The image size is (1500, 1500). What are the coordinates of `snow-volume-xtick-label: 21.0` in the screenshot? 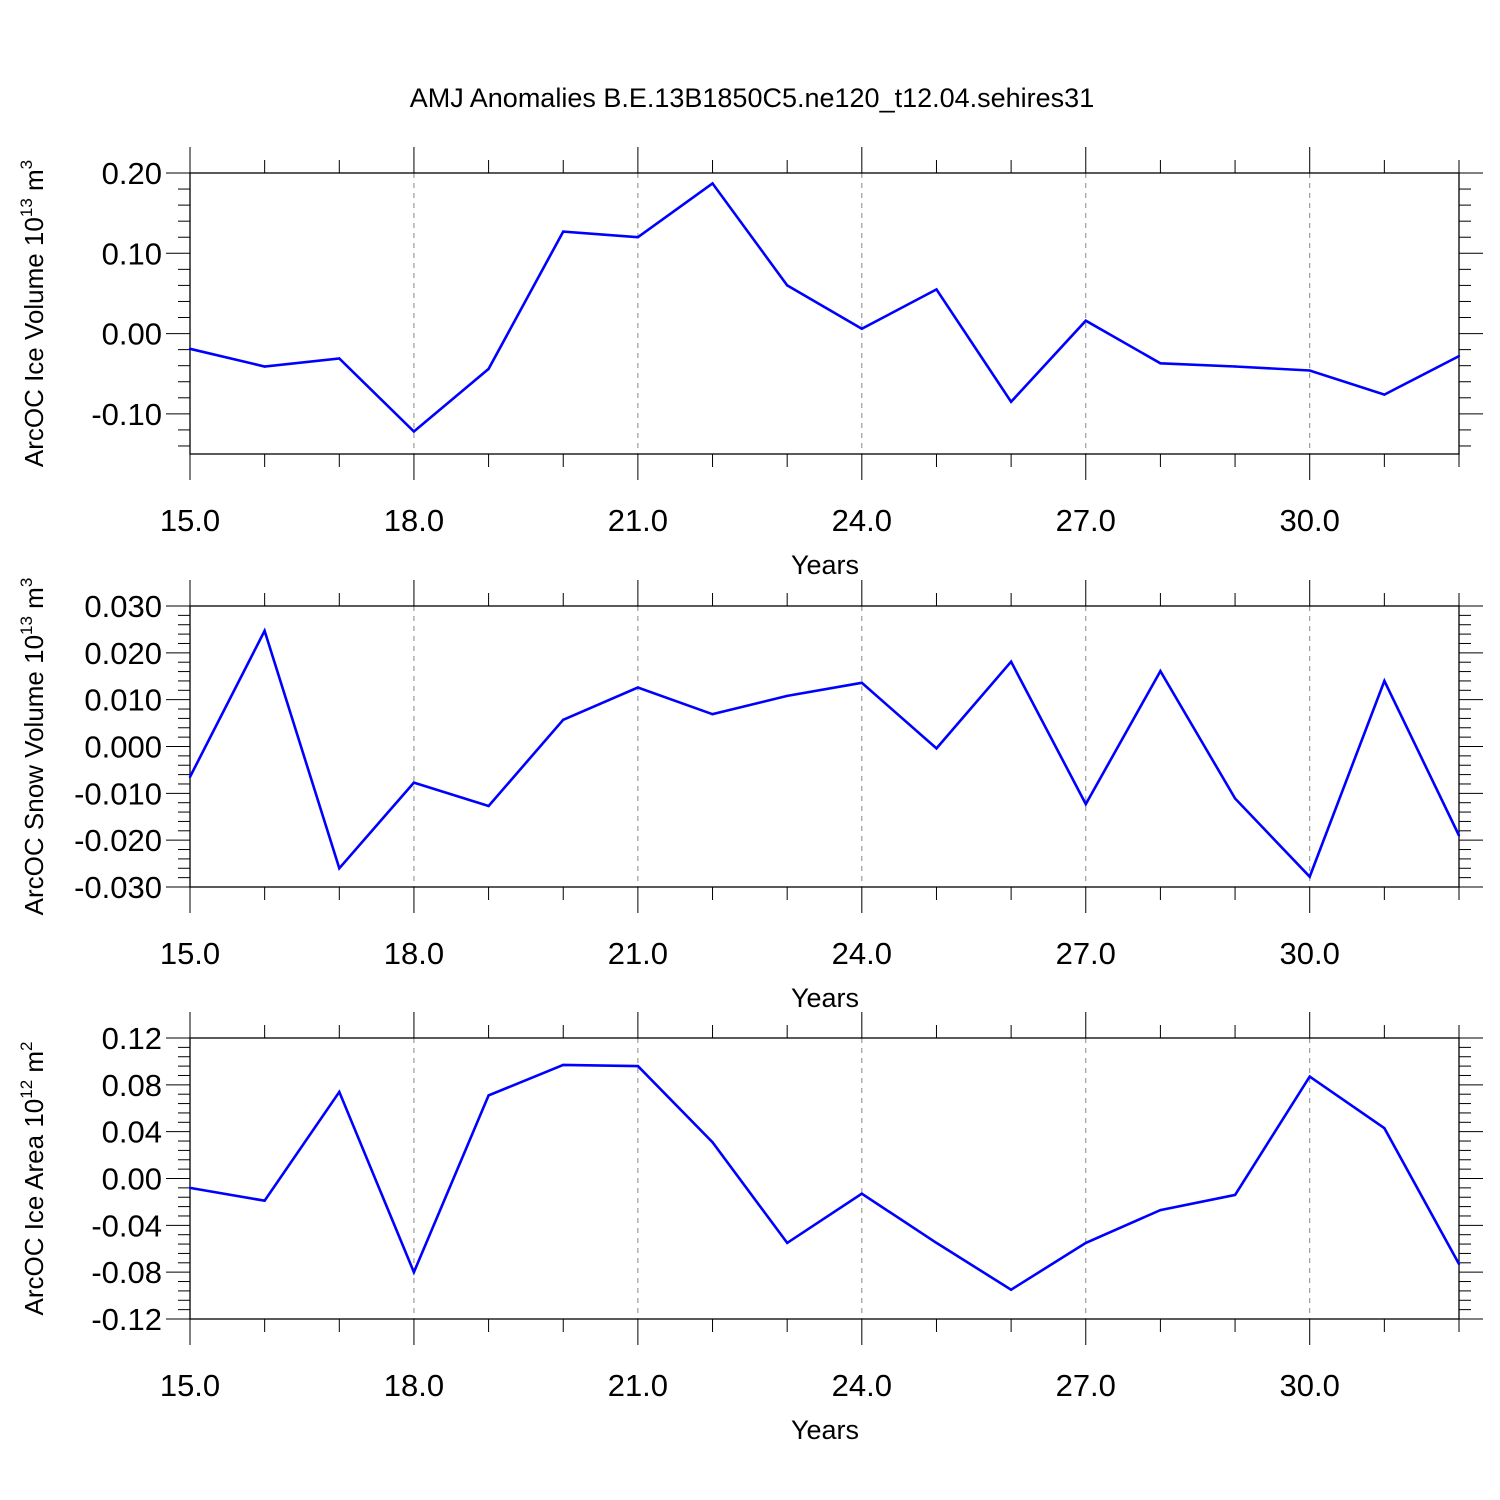 It's located at (638, 953).